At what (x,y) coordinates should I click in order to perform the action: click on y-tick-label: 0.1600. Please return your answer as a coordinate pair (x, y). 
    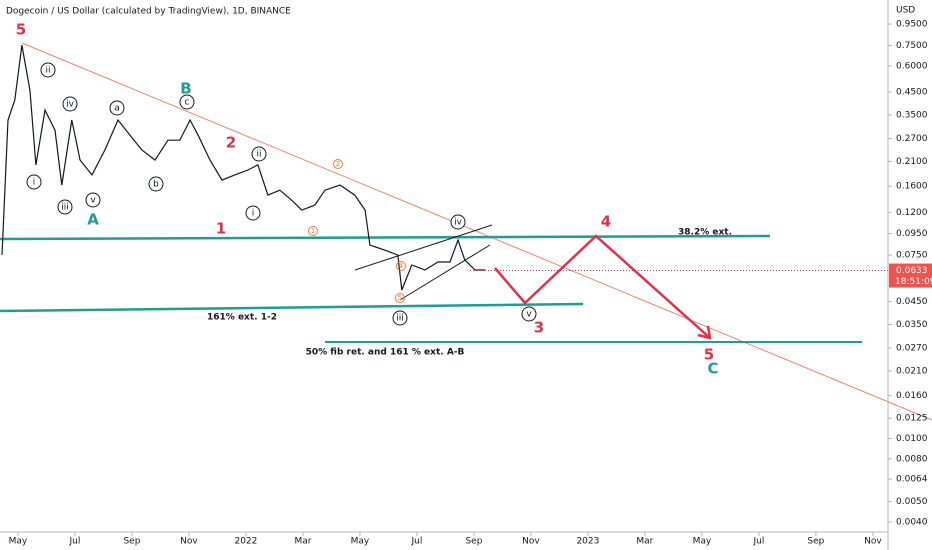
    Looking at the image, I should click on (912, 187).